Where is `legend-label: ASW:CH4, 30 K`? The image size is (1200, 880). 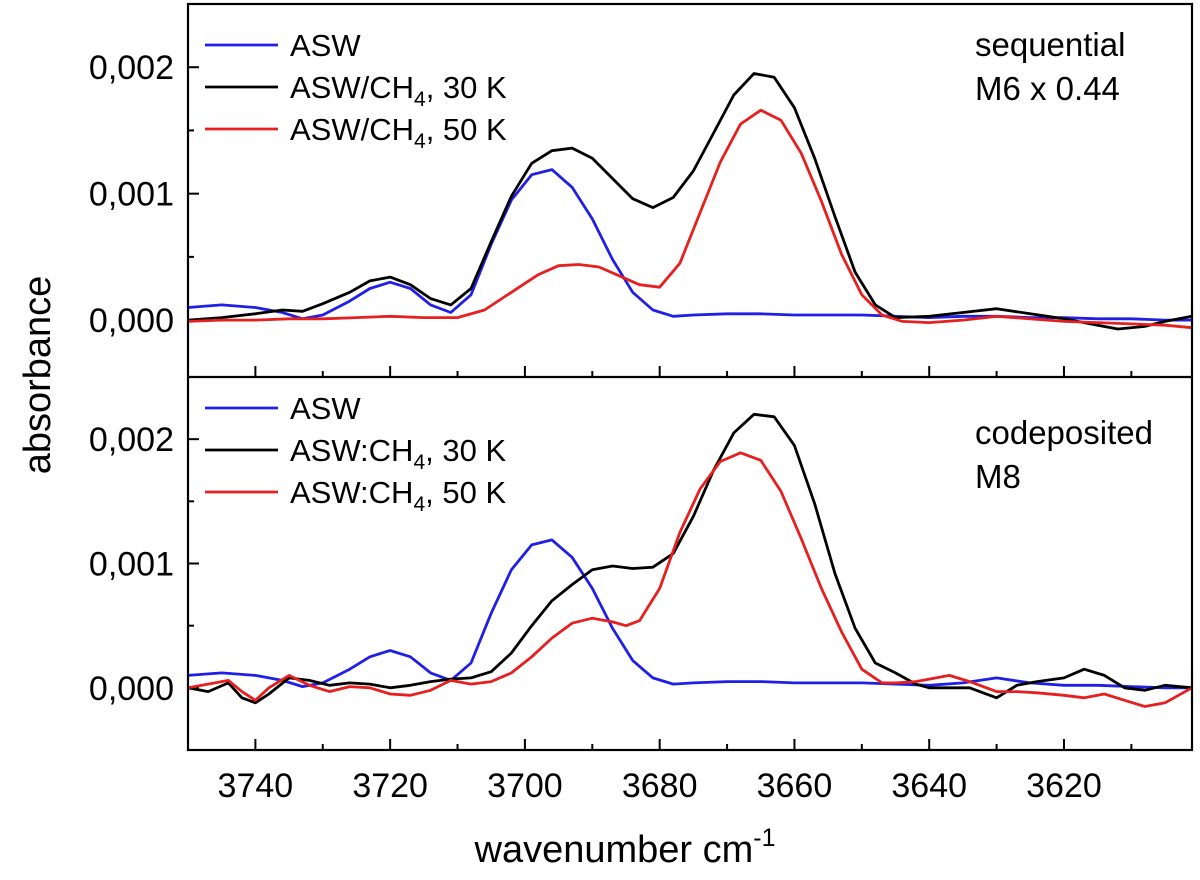
legend-label: ASW:CH4, 30 K is located at coordinates (398, 453).